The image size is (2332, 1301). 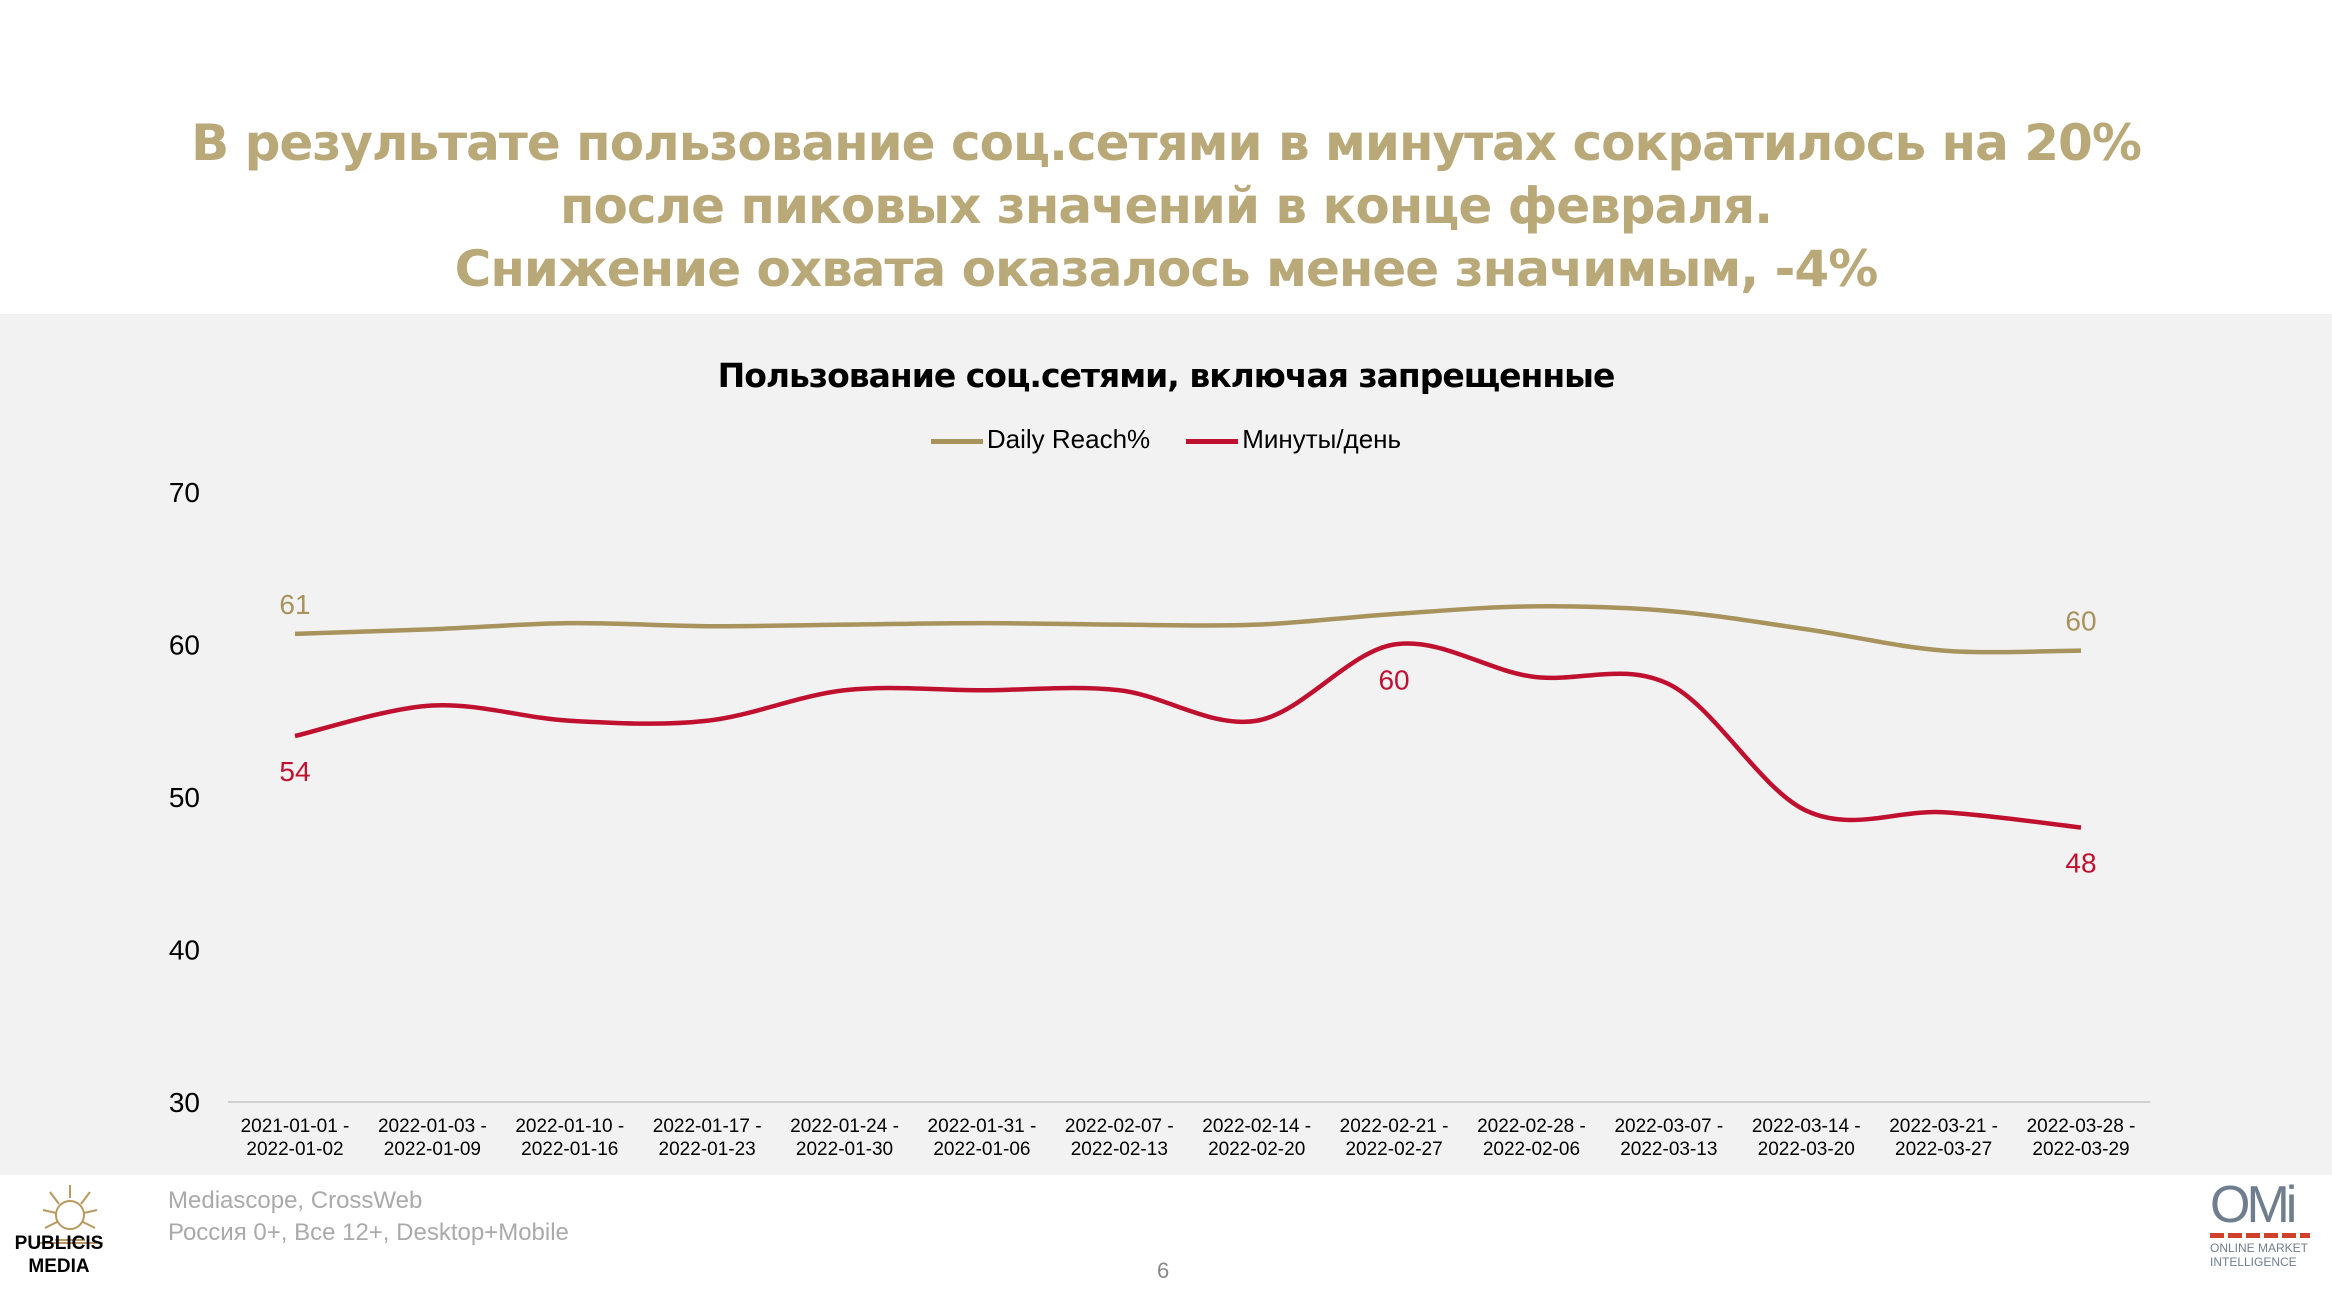 I want to click on x-tick-label: 2022-03-13, so click(x=1668, y=1149).